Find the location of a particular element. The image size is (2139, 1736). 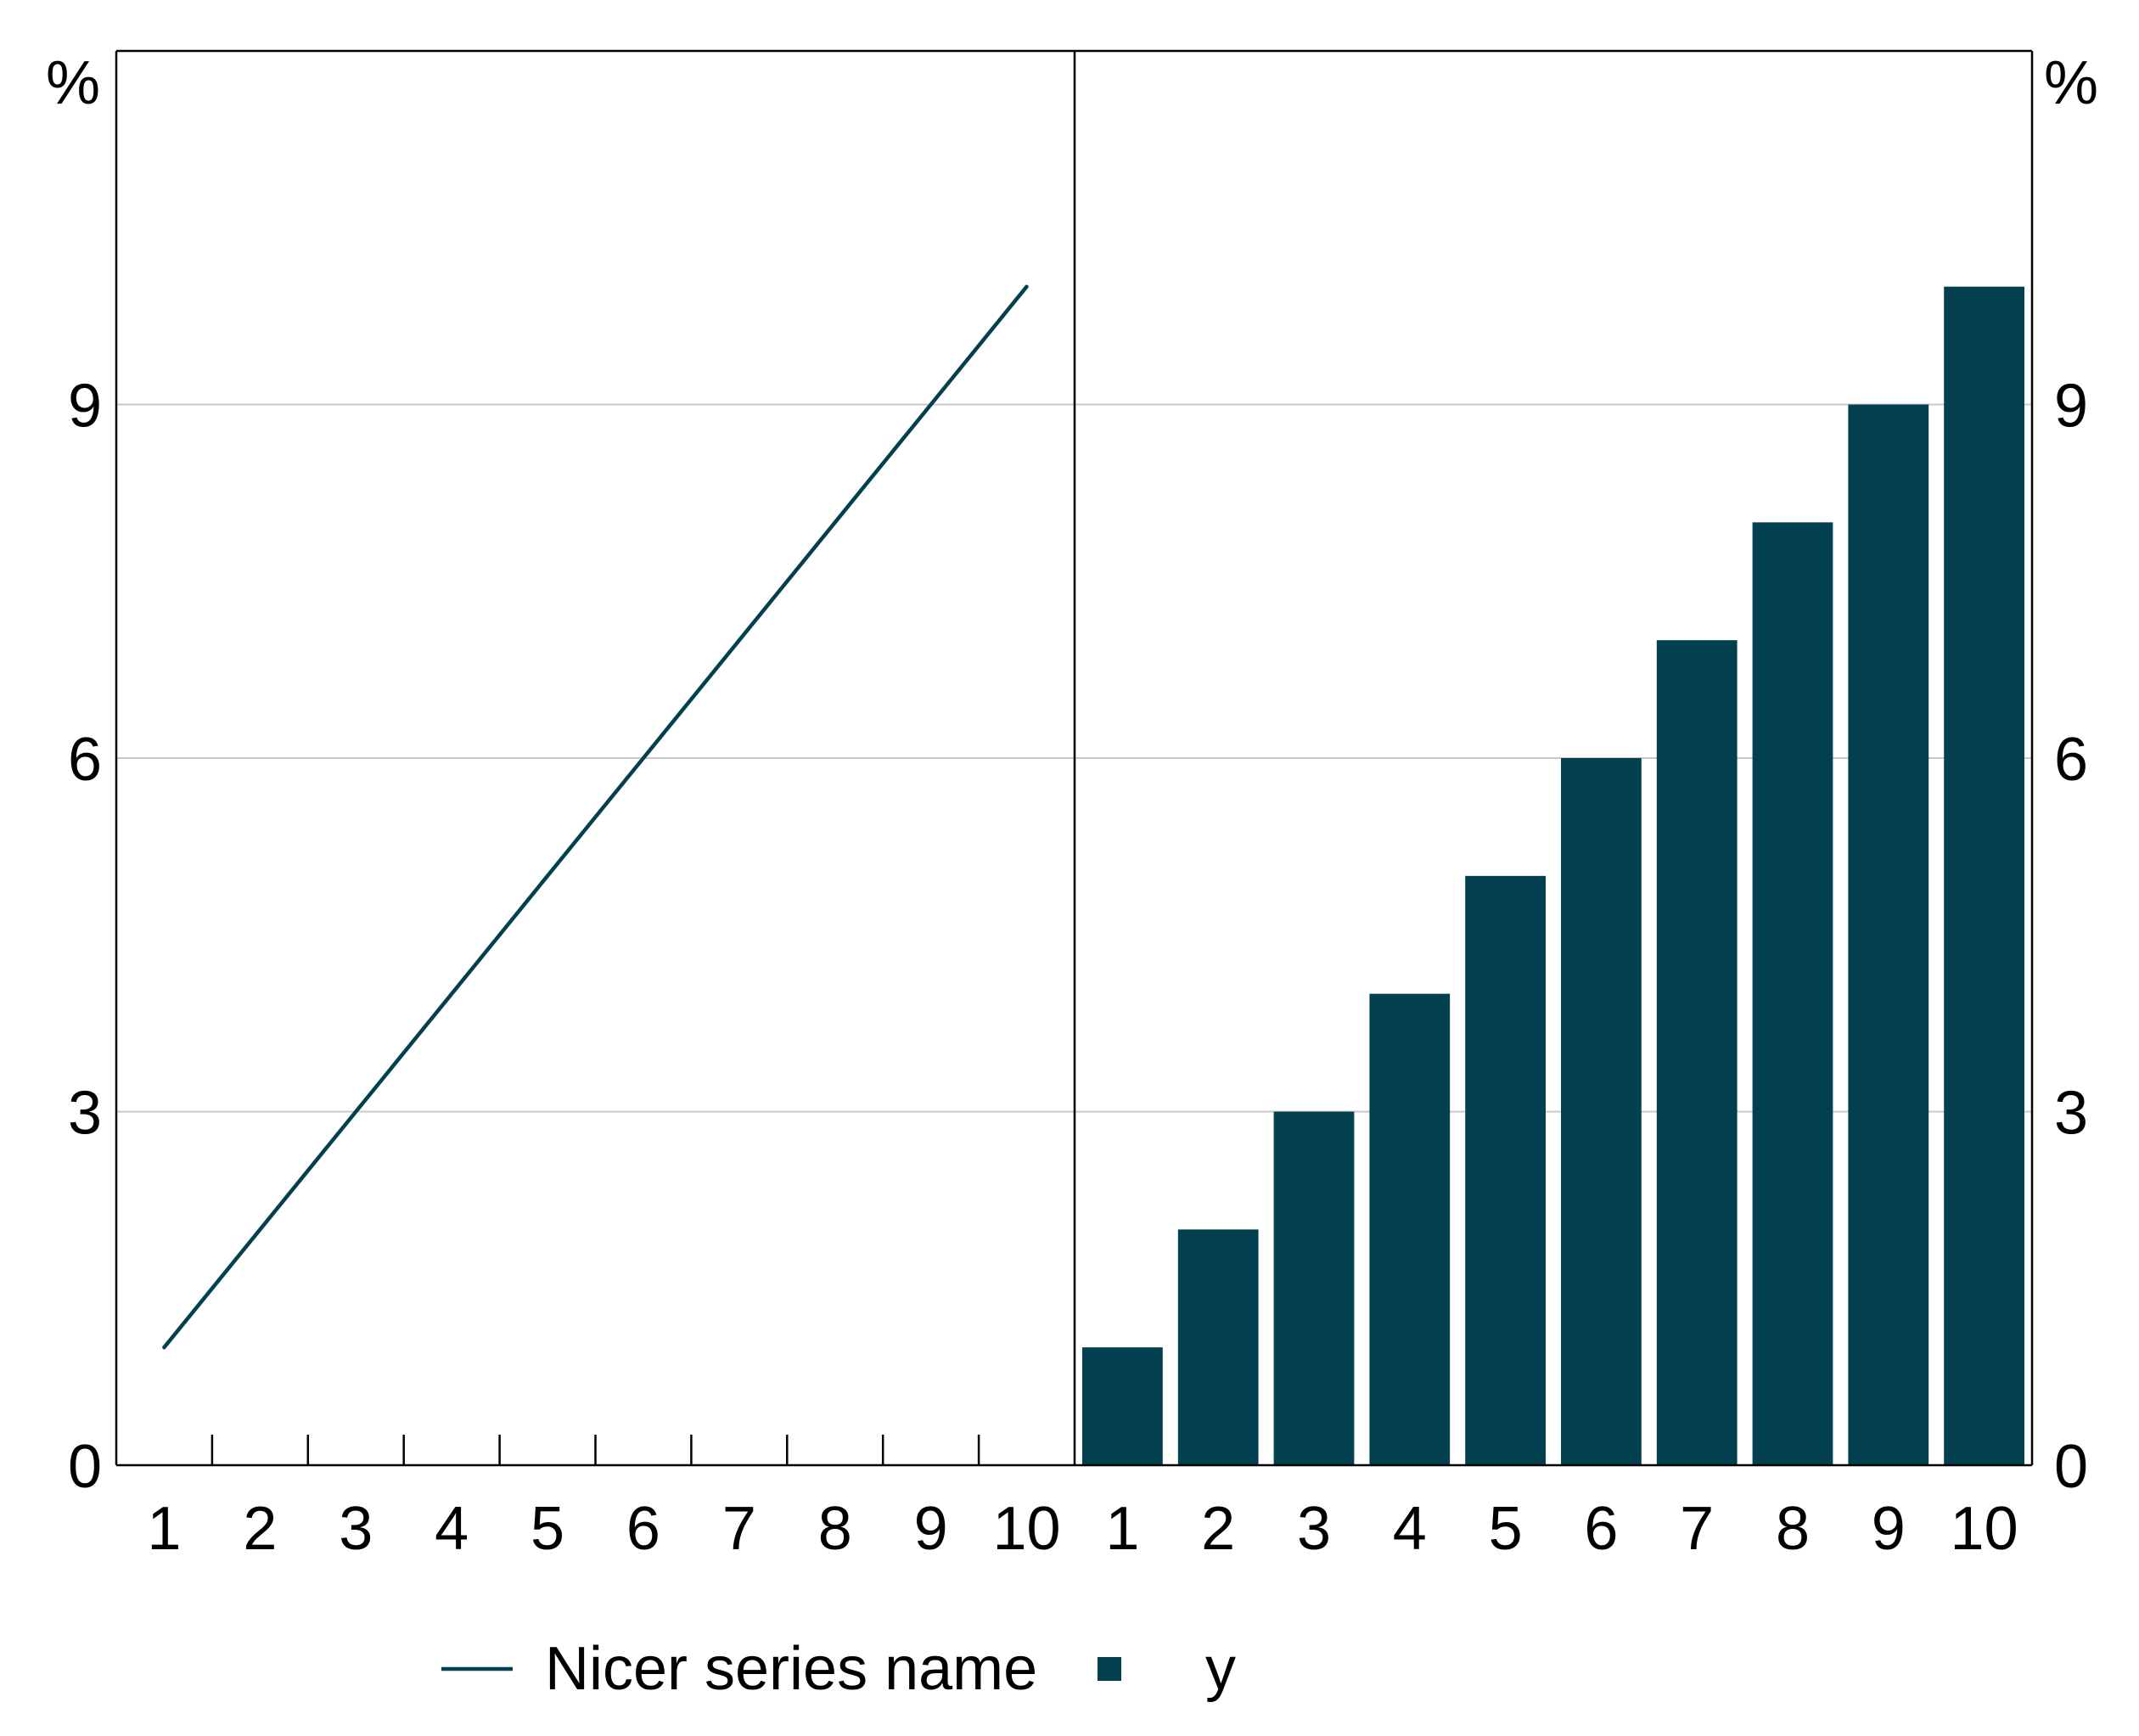

legend: Nicer series name y is located at coordinates (838, 1669).